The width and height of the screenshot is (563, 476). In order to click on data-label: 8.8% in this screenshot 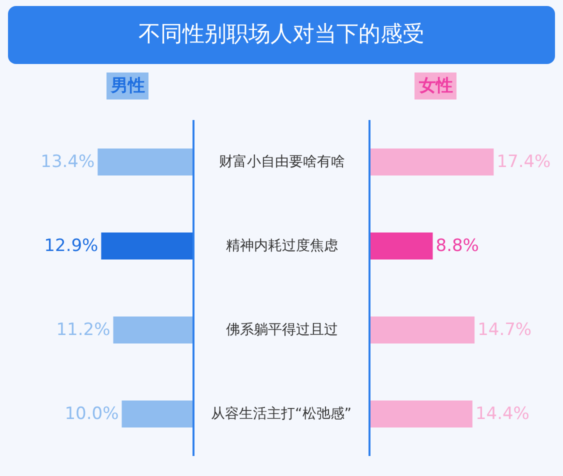, I will do `click(457, 246)`.